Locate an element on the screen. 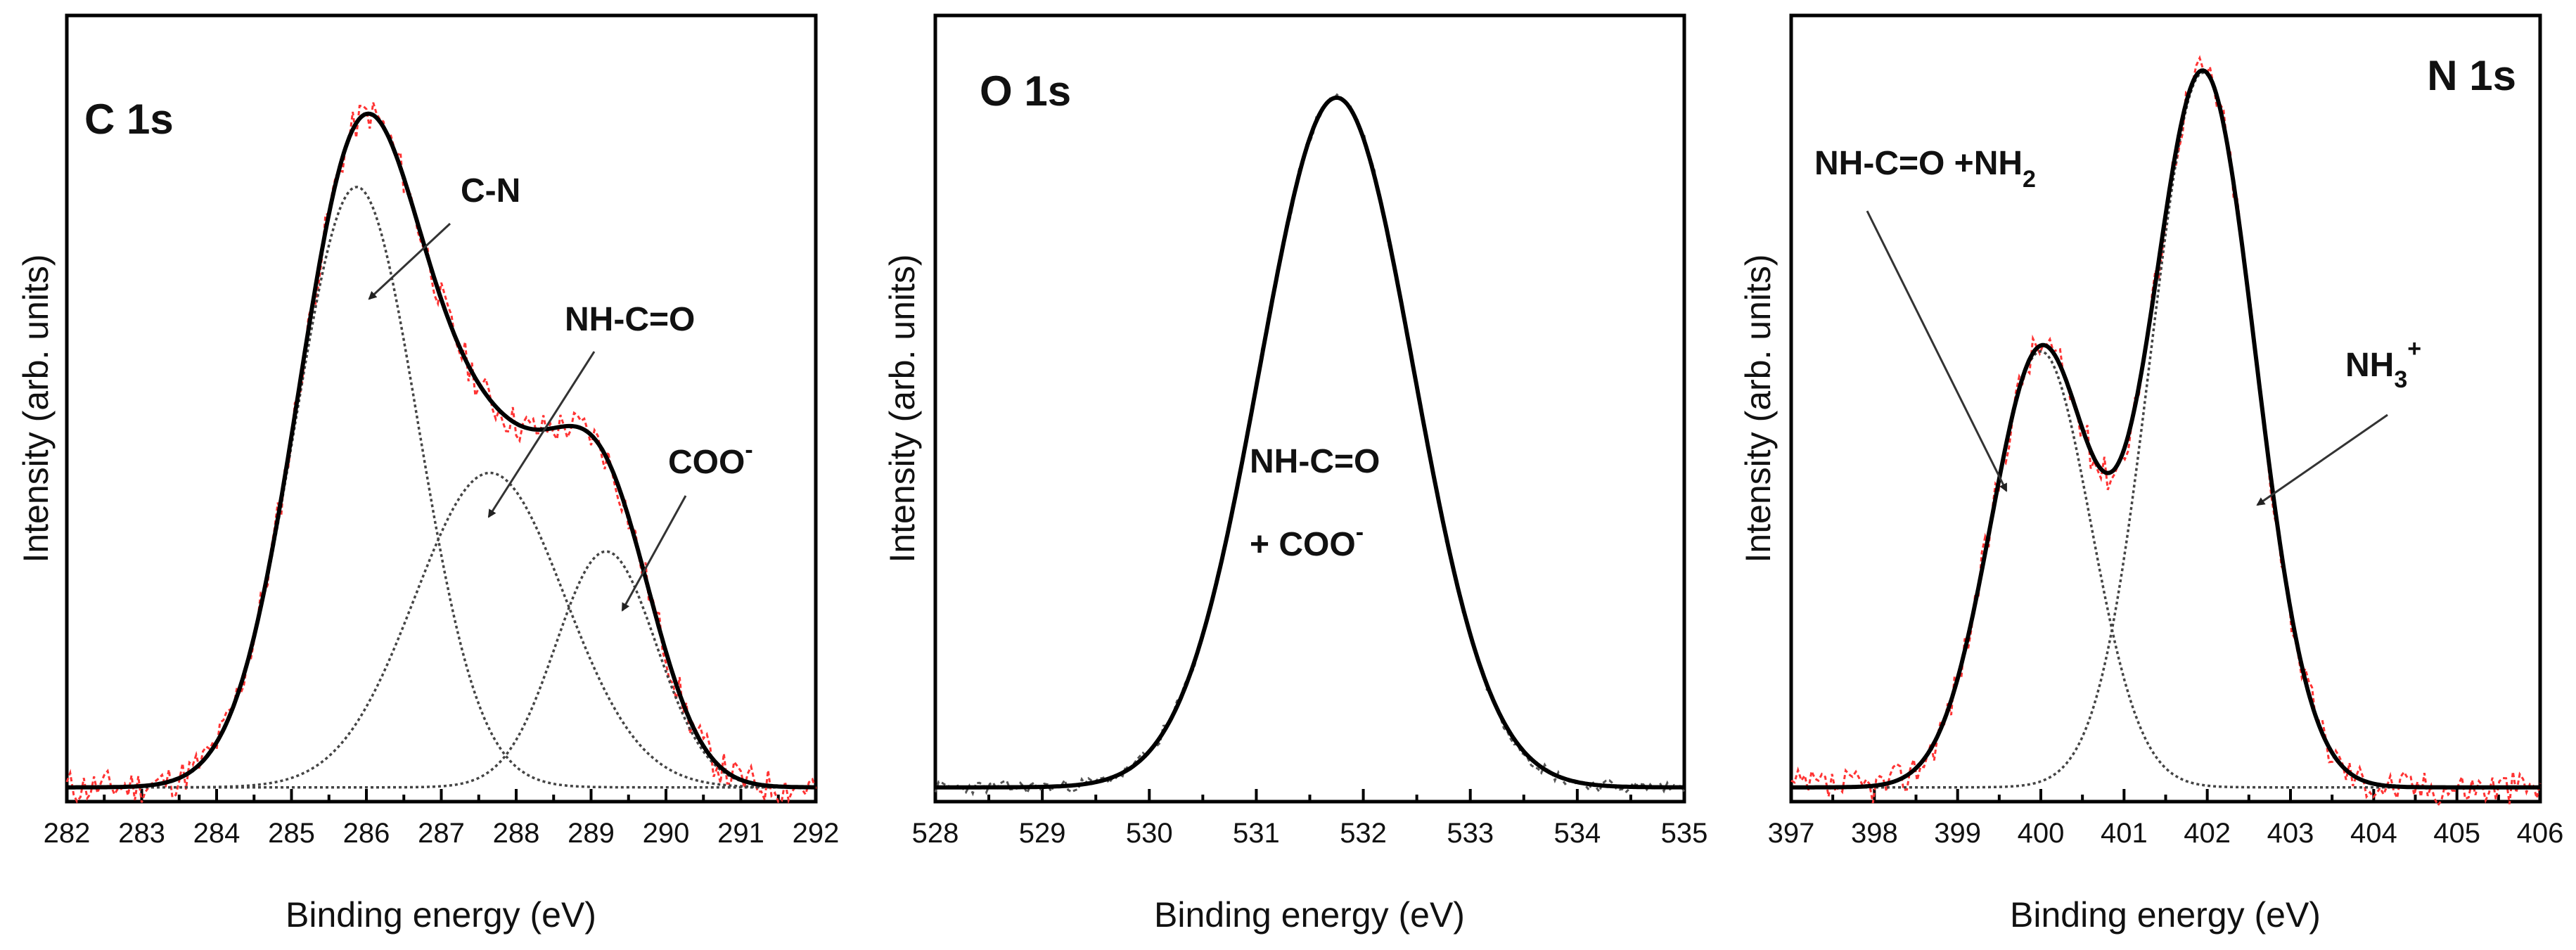  x-tick-label: 532 is located at coordinates (1363, 833).